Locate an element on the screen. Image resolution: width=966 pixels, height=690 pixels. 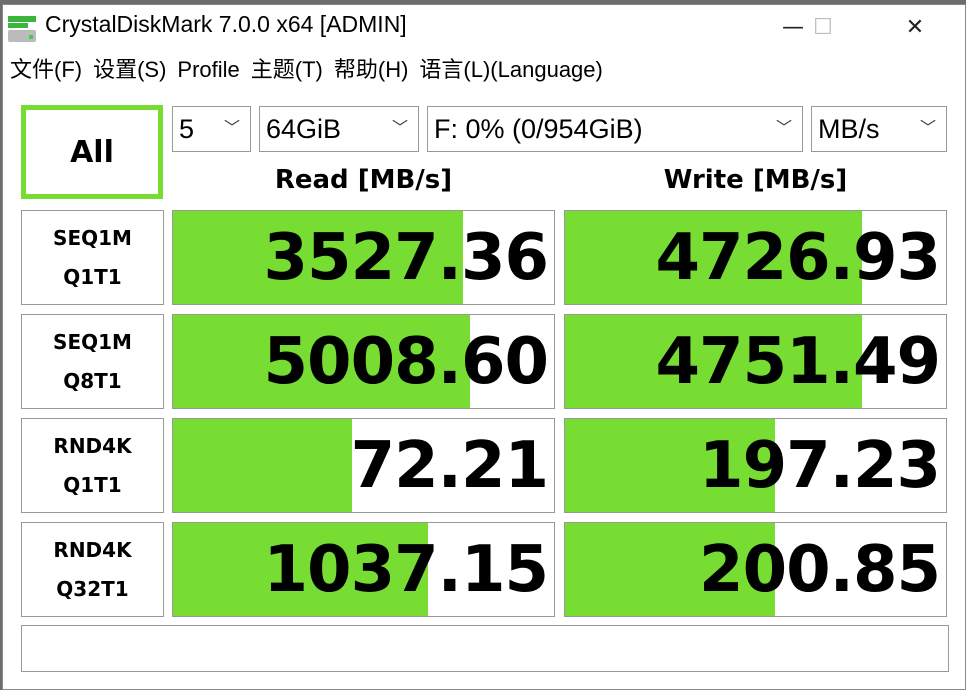
menu-file: 文件(F) is located at coordinates (46, 69).